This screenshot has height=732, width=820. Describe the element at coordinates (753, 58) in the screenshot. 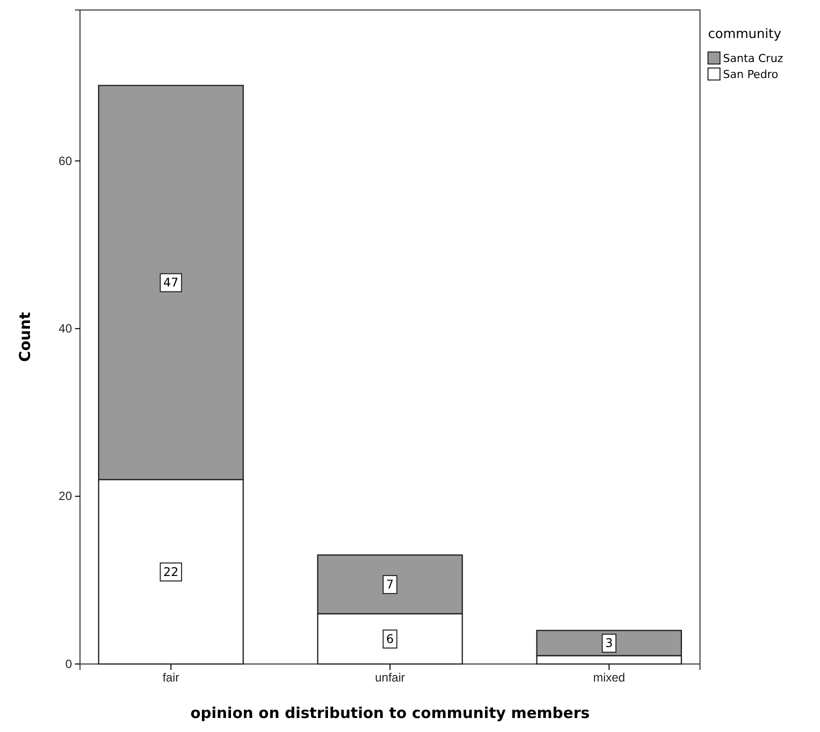

I see `legend-label: Santa Cruz` at that location.